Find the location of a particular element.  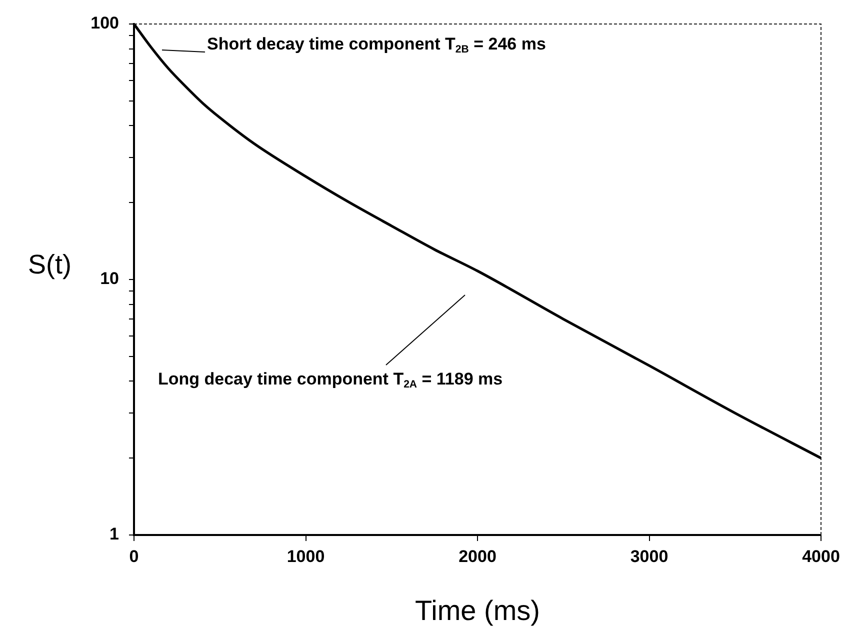

y-tick-label: 10 is located at coordinates (109, 278).